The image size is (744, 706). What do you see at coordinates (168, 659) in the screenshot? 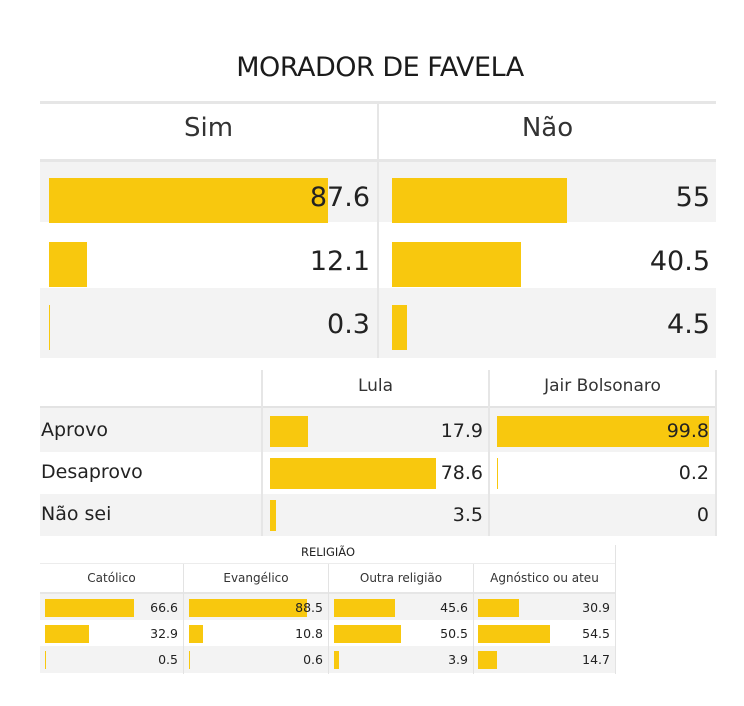
I see `value-catolico-3: 0.5` at bounding box center [168, 659].